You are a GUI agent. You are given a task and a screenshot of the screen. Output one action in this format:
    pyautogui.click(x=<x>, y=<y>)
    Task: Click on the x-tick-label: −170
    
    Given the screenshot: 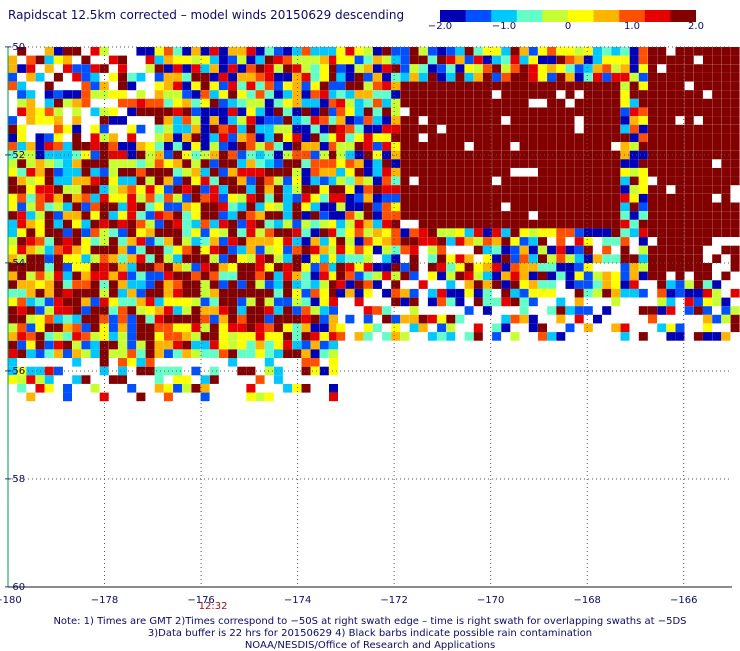 What is the action you would take?
    pyautogui.click(x=490, y=600)
    